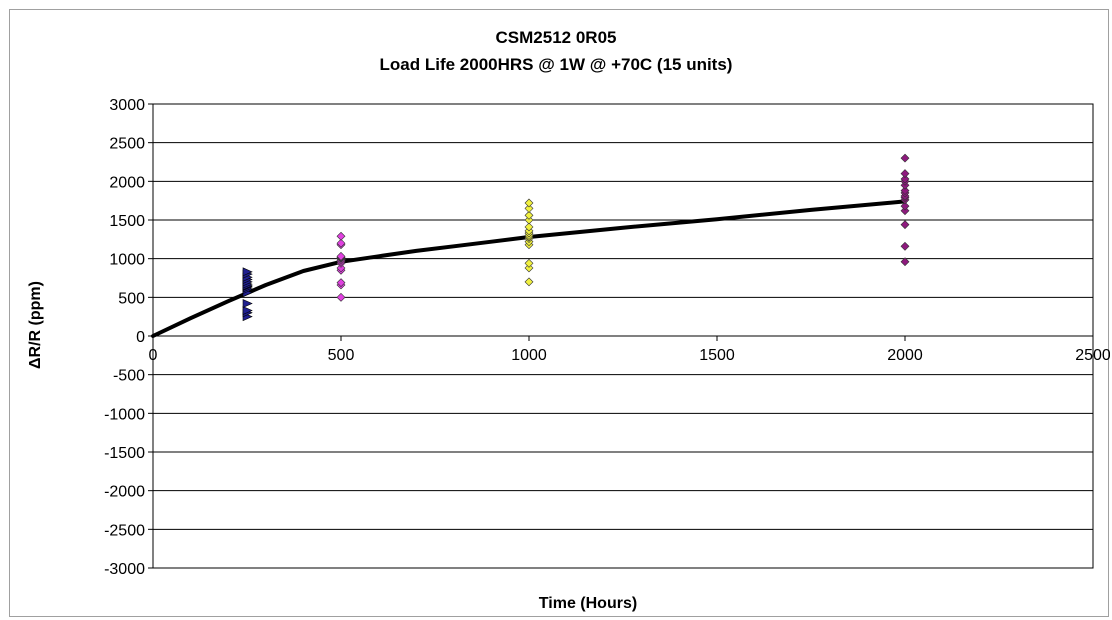 The image size is (1112, 620). Describe the element at coordinates (717, 355) in the screenshot. I see `x-tick-label: 1500` at that location.